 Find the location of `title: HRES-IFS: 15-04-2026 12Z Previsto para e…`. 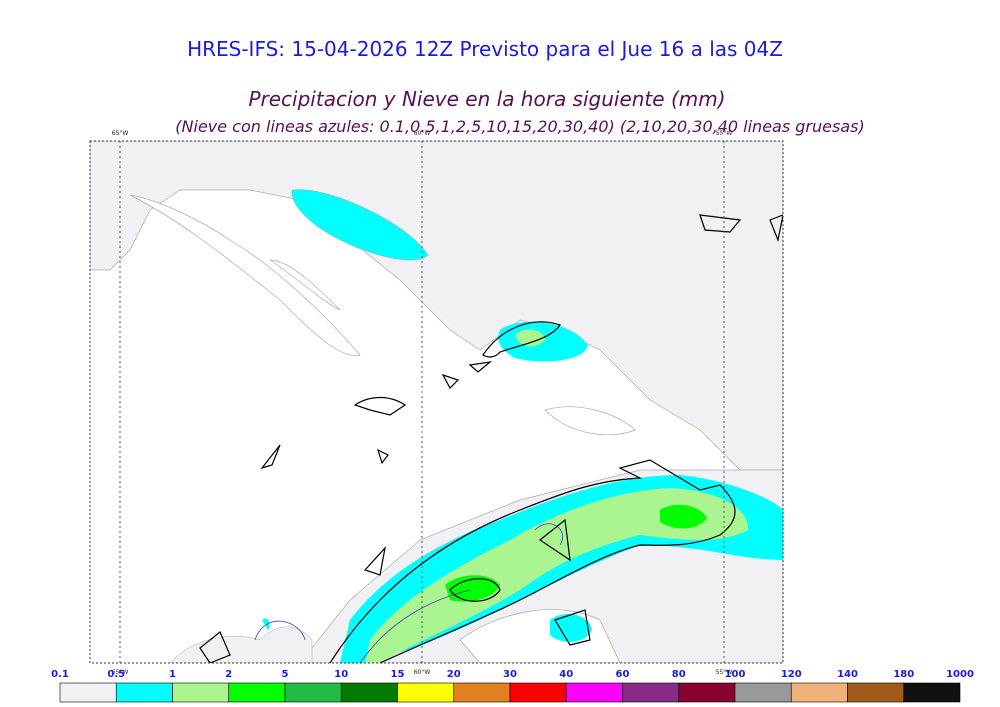

title: HRES-IFS: 15-04-2026 12Z Previsto para e… is located at coordinates (485, 49).